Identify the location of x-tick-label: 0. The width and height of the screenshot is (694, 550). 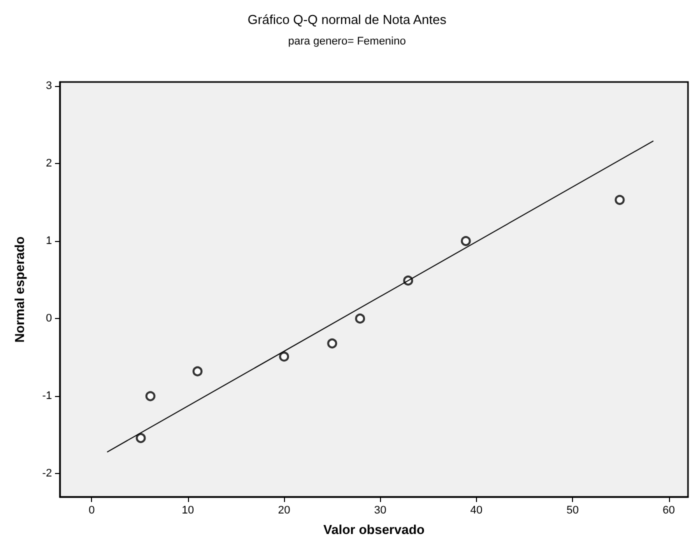
(91, 510).